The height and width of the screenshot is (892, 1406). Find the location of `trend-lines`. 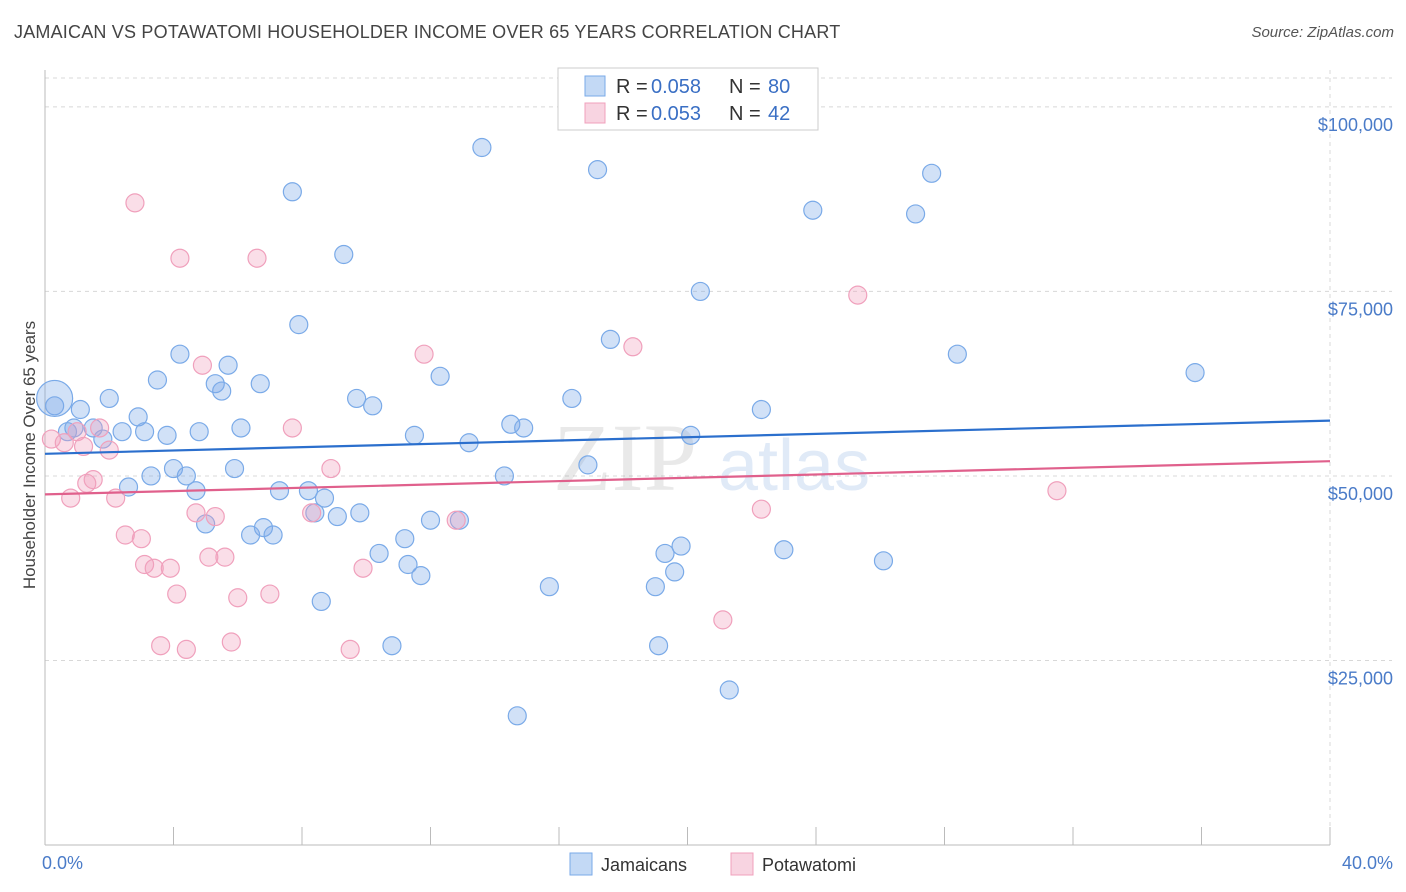

trend-lines is located at coordinates (687, 457).